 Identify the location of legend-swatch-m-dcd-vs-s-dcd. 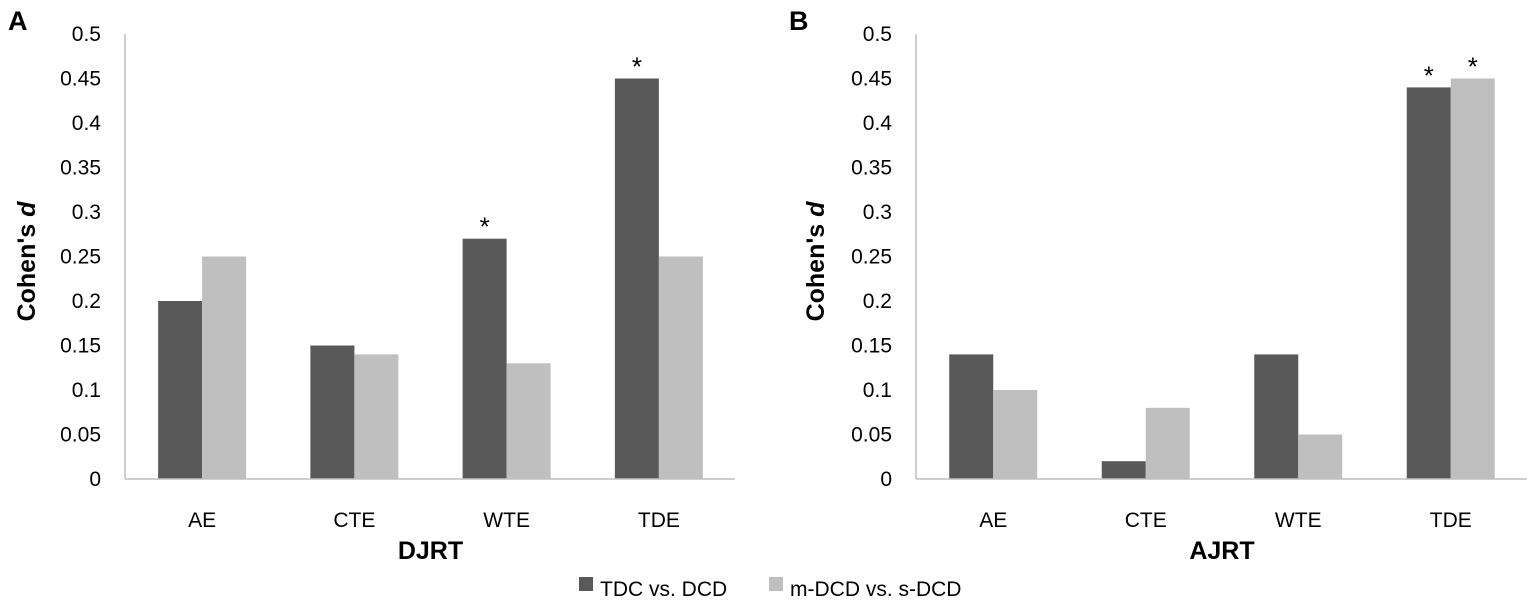
(776, 584).